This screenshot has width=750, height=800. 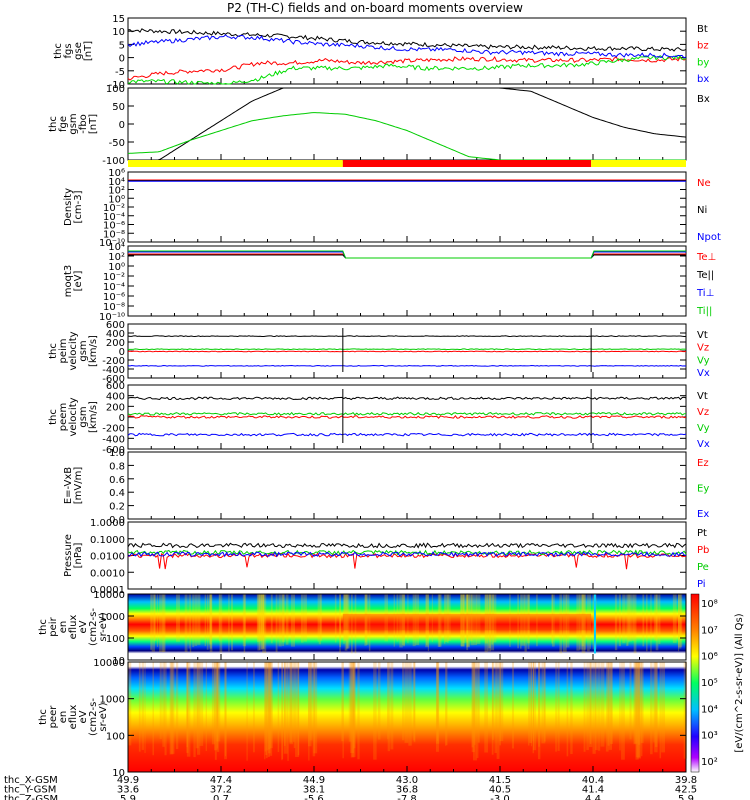 I want to click on orbit-value: 47.4, so click(x=221, y=780).